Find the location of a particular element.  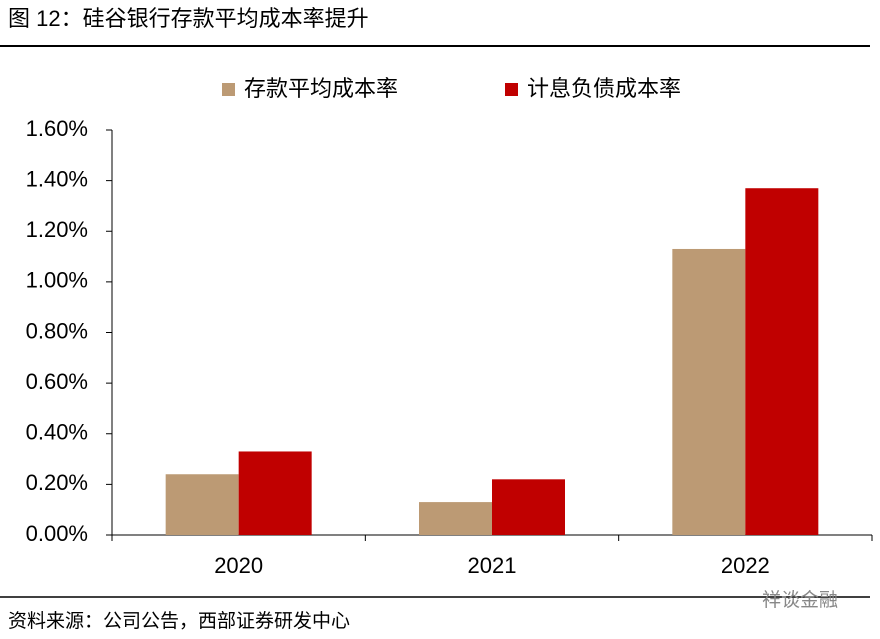

y-tick-label: 0.60% is located at coordinates (57, 381).